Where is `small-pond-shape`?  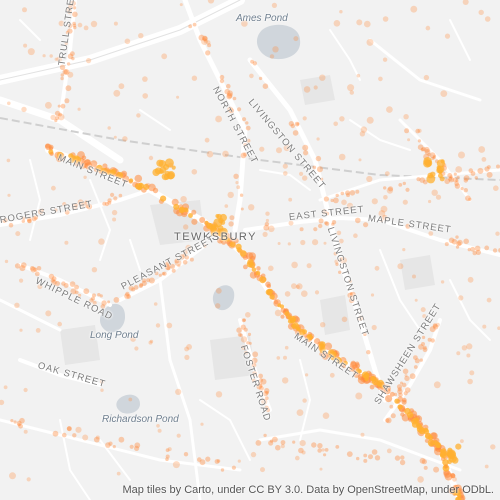 small-pond-shape is located at coordinates (223, 298).